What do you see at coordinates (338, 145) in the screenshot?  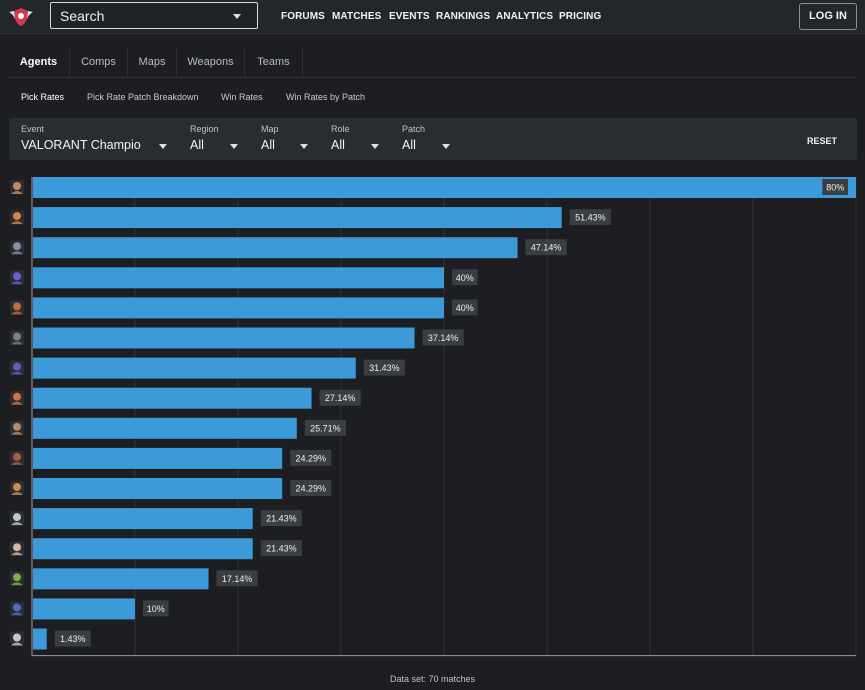 I see `role-filter-value: All` at bounding box center [338, 145].